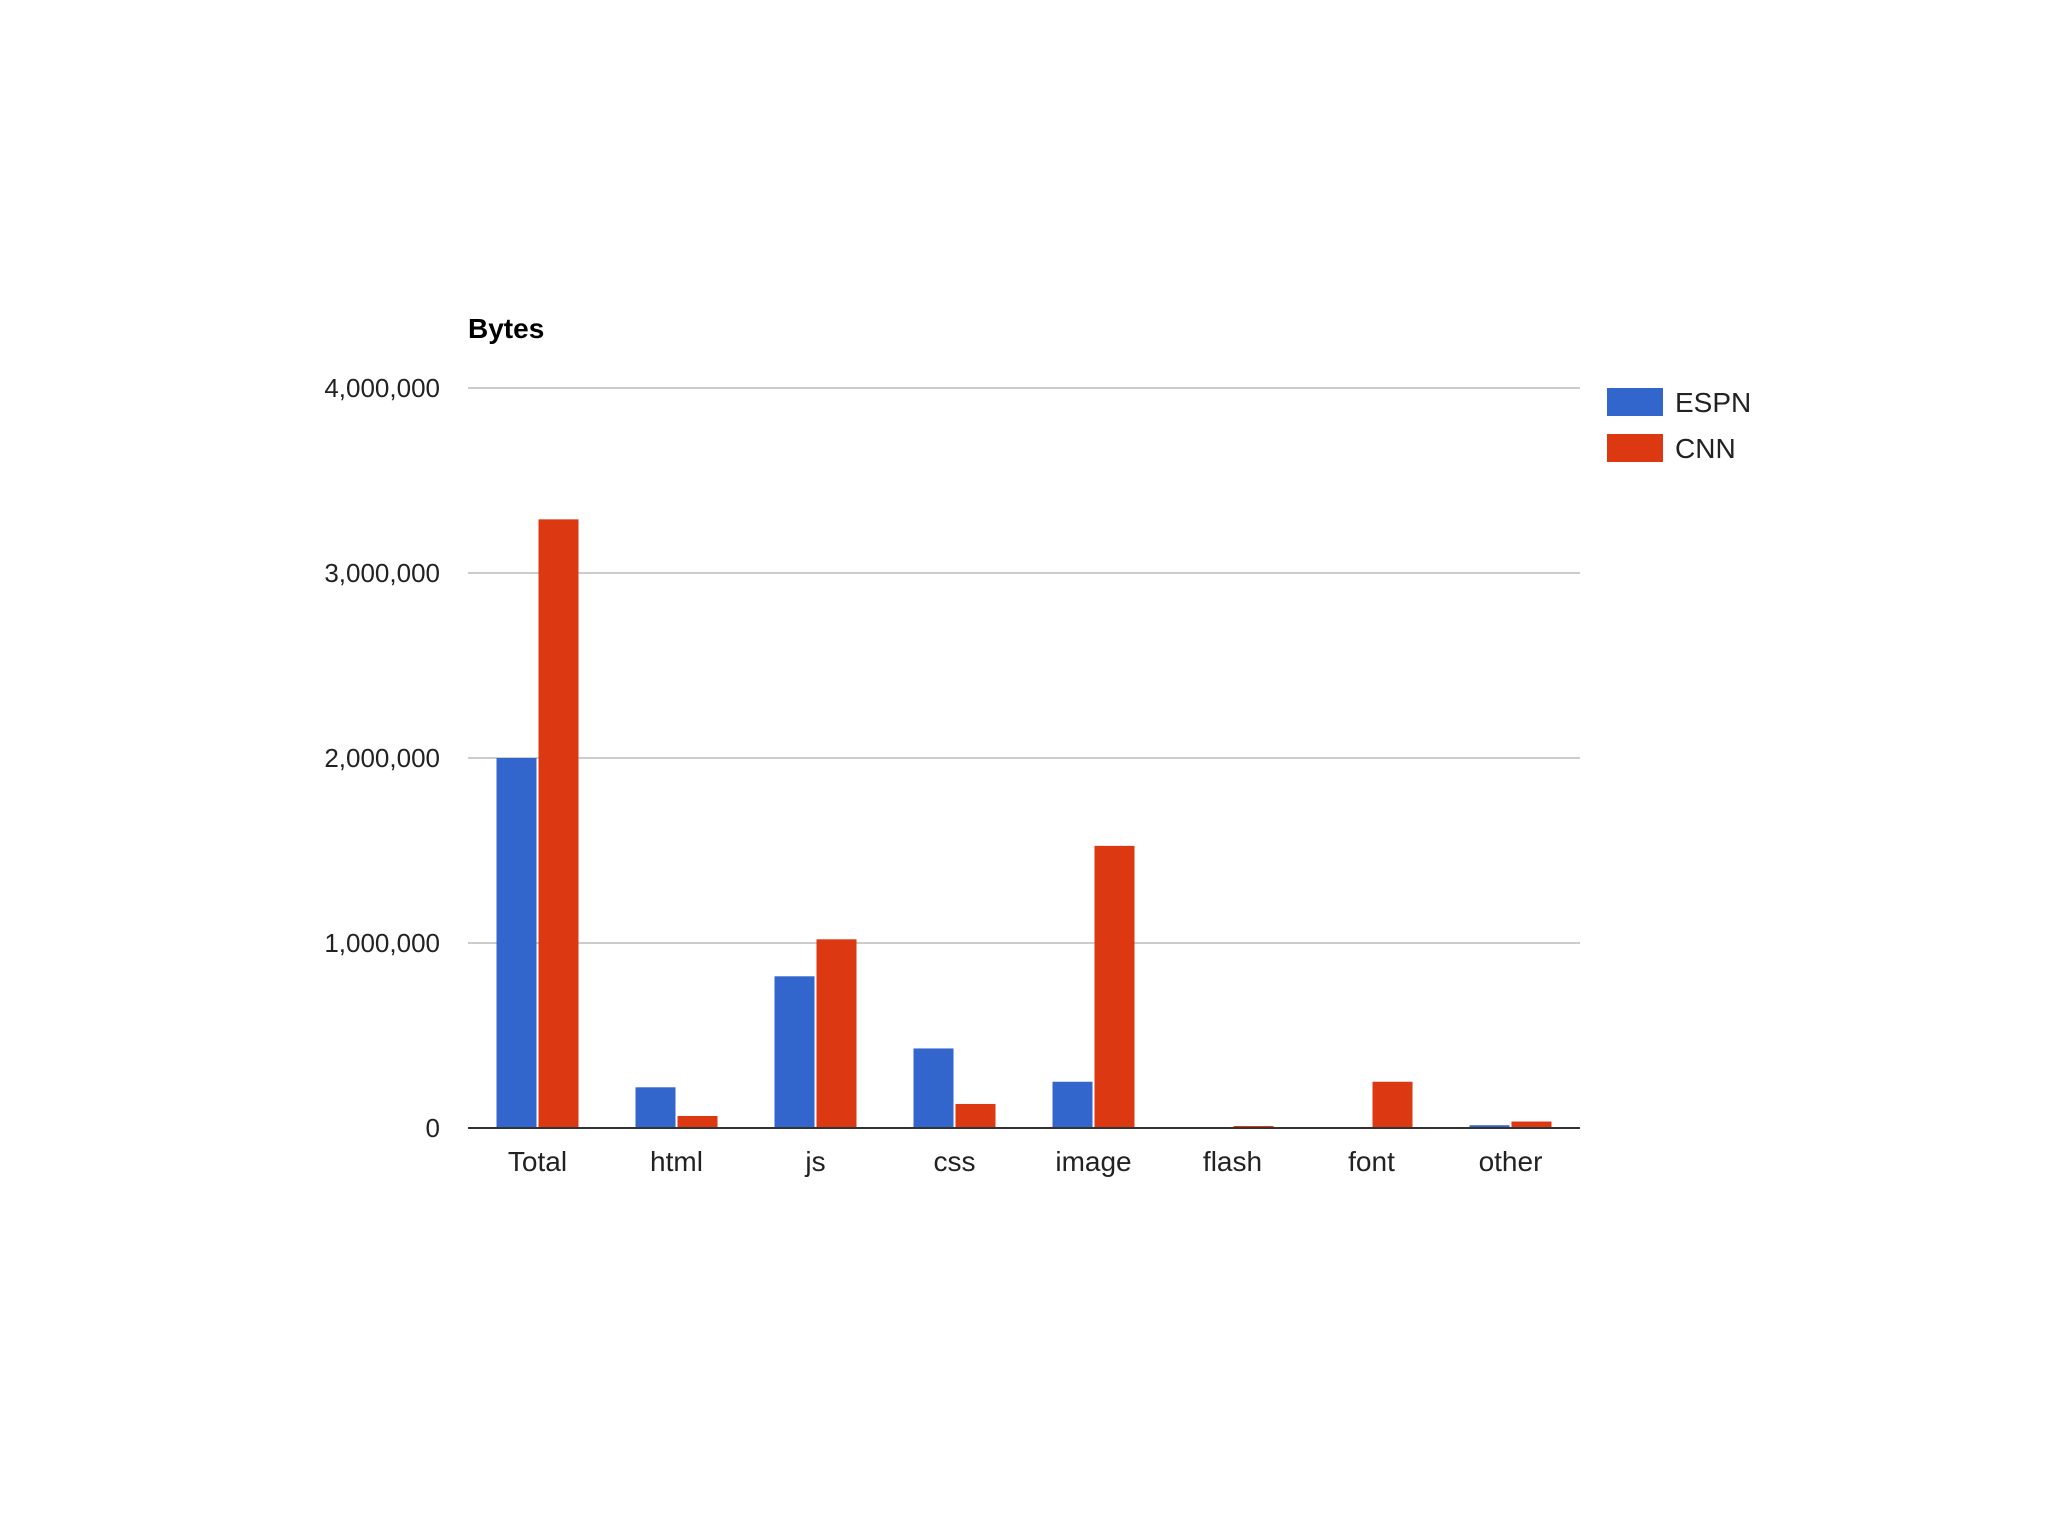  I want to click on y-tick-label: 4,000,000, so click(382, 388).